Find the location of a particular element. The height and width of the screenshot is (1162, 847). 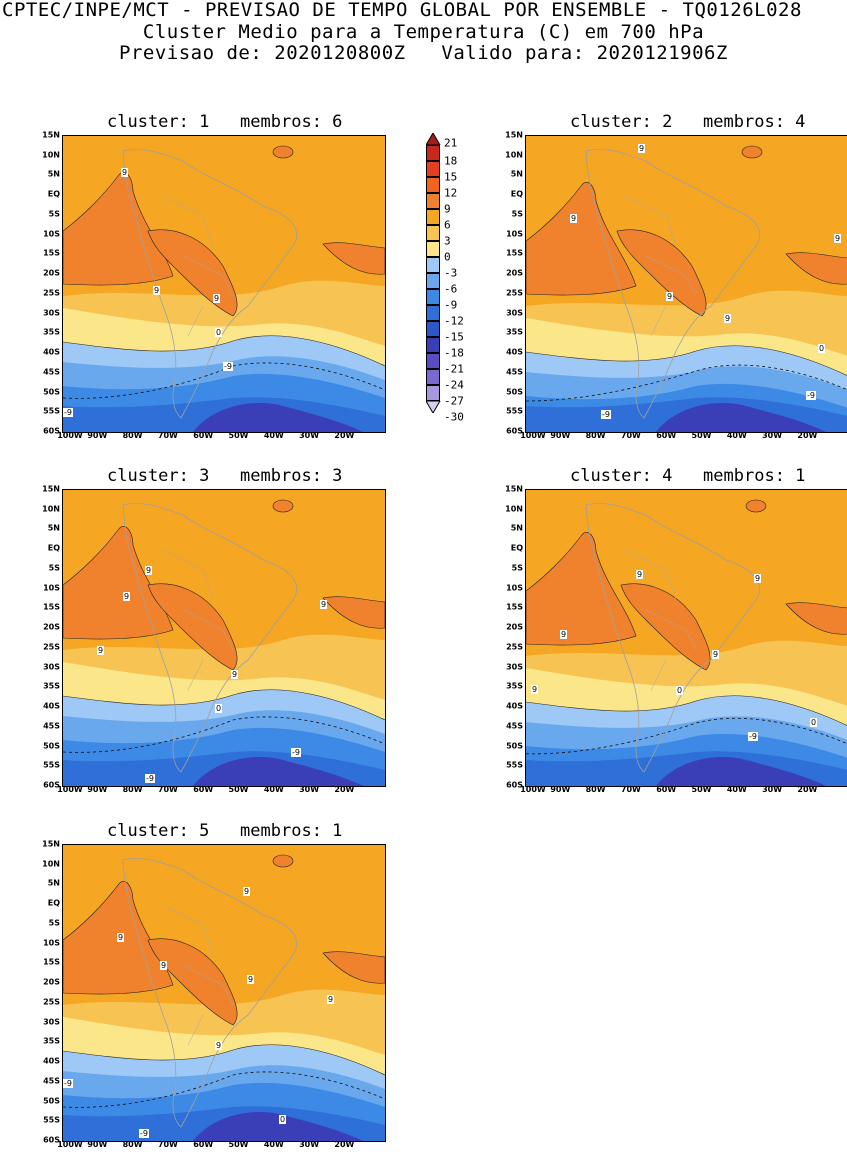

longitude-labels: 100W 90W 80W 70W 60W 50W 40W 30W 20W is located at coordinates (220, 1147).